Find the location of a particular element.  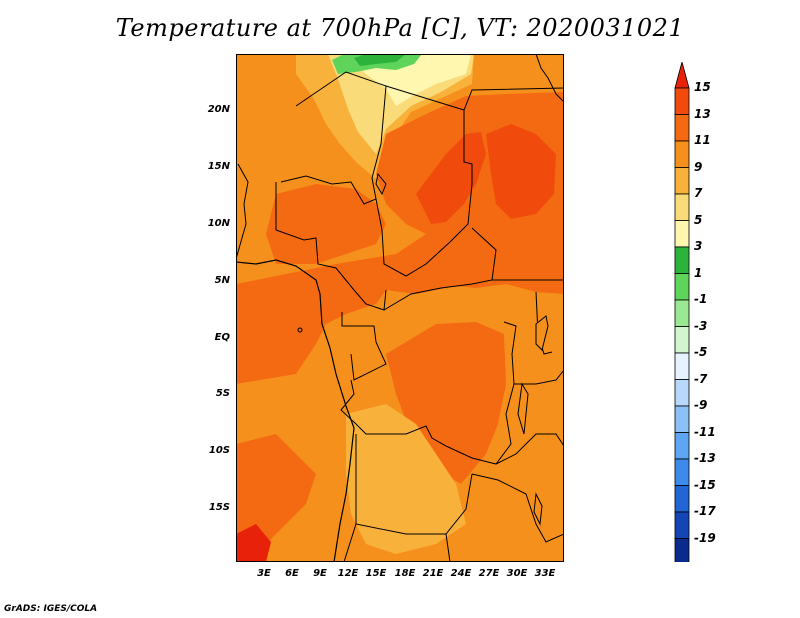

island is located at coordinates (300, 330).